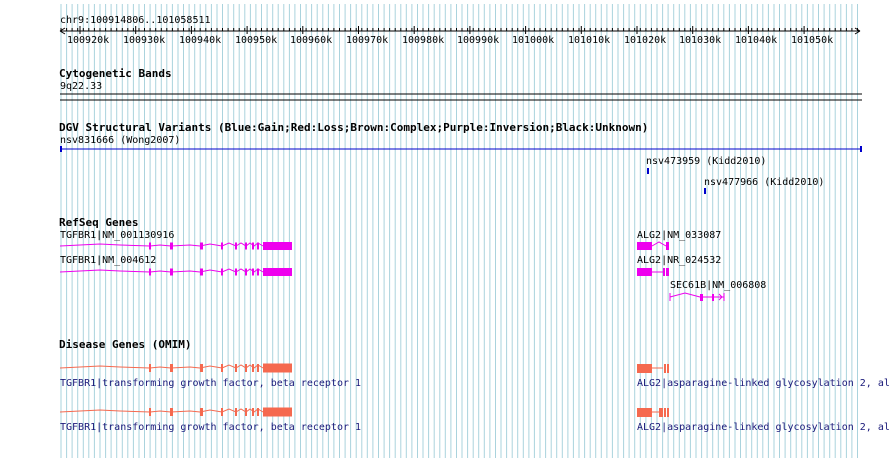 The image size is (890, 458). I want to click on refseq-gene-label: TGFBR1|NM_004612, so click(108, 260).